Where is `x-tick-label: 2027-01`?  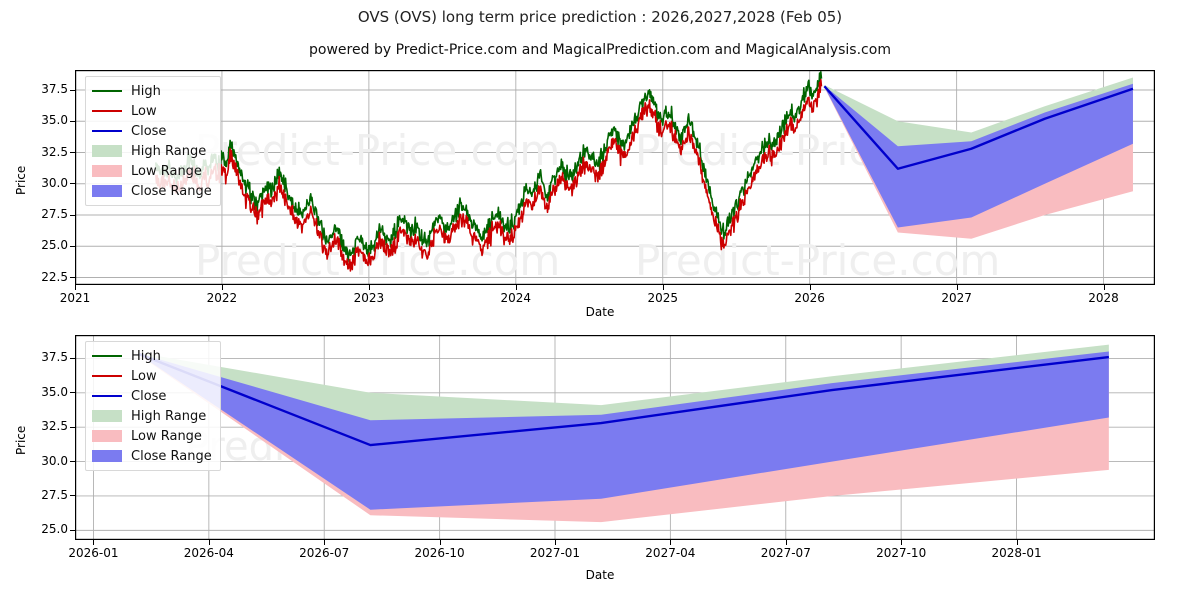 x-tick-label: 2027-01 is located at coordinates (555, 553).